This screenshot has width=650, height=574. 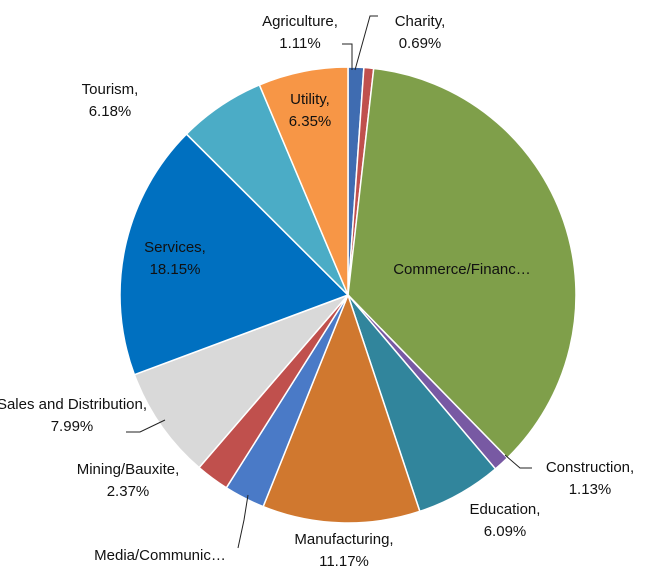 What do you see at coordinates (175, 247) in the screenshot?
I see `category-label: Services,` at bounding box center [175, 247].